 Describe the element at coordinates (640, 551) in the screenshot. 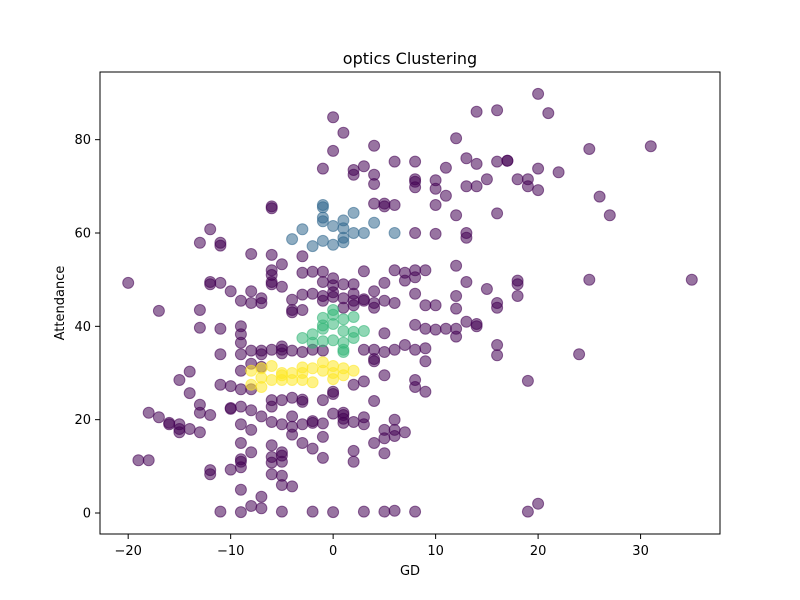

I see `x-tick-label-5: 30` at that location.